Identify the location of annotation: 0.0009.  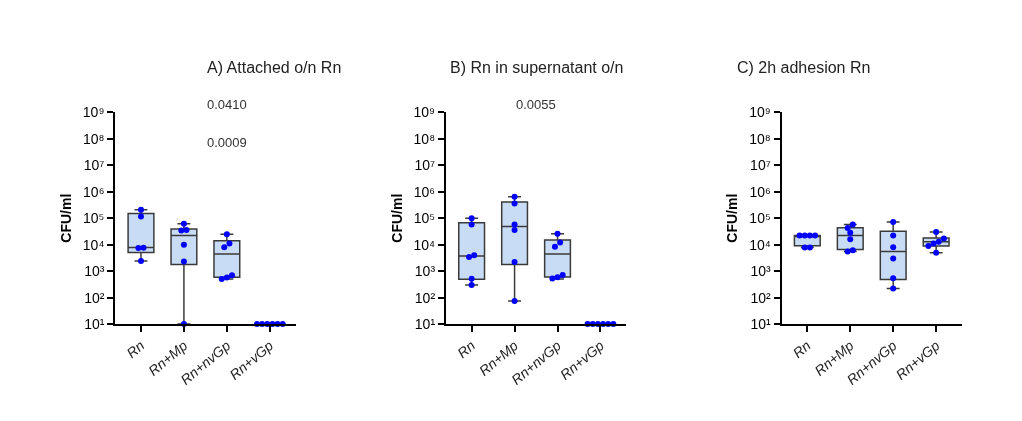
(227, 142).